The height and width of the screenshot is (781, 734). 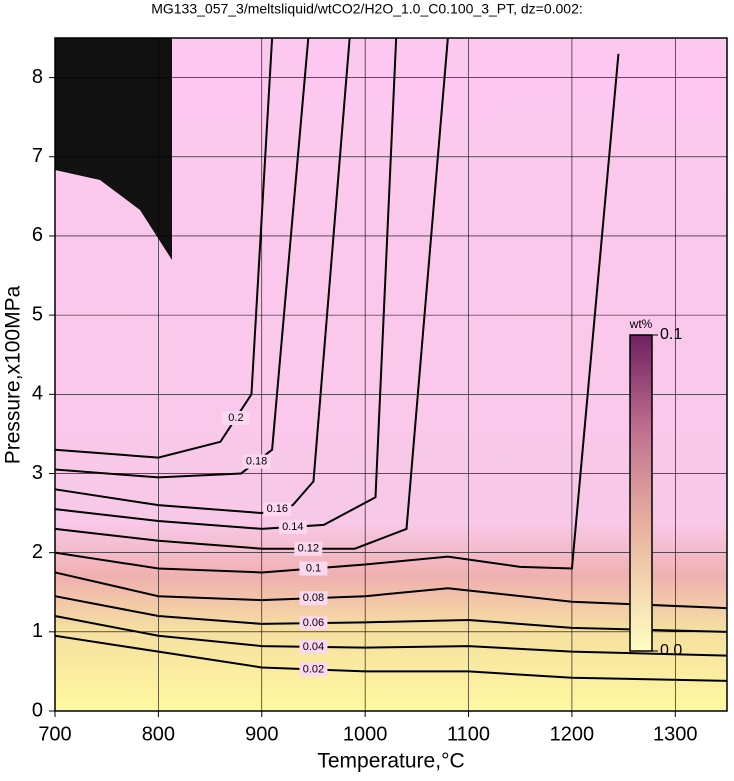 What do you see at coordinates (37, 235) in the screenshot?
I see `y-tick-label: 6` at bounding box center [37, 235].